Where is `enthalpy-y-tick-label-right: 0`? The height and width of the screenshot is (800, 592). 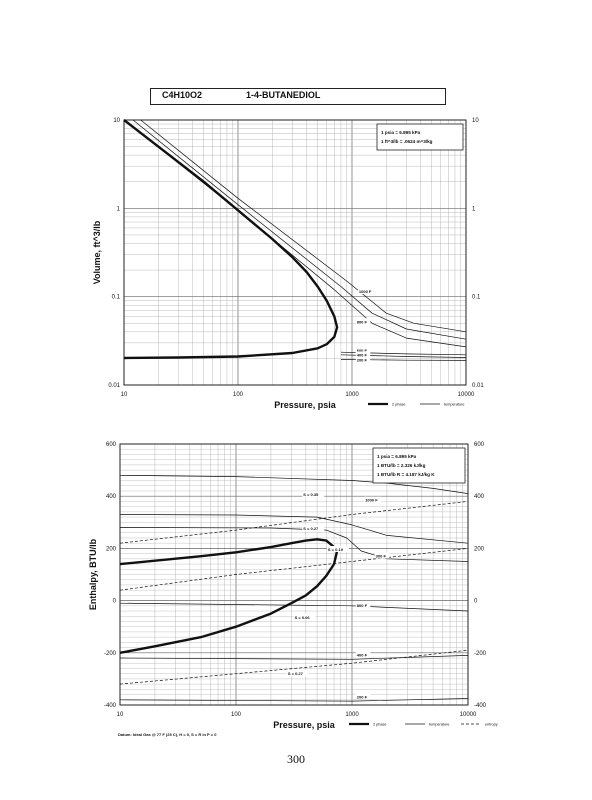 enthalpy-y-tick-label-right: 0 is located at coordinates (476, 602).